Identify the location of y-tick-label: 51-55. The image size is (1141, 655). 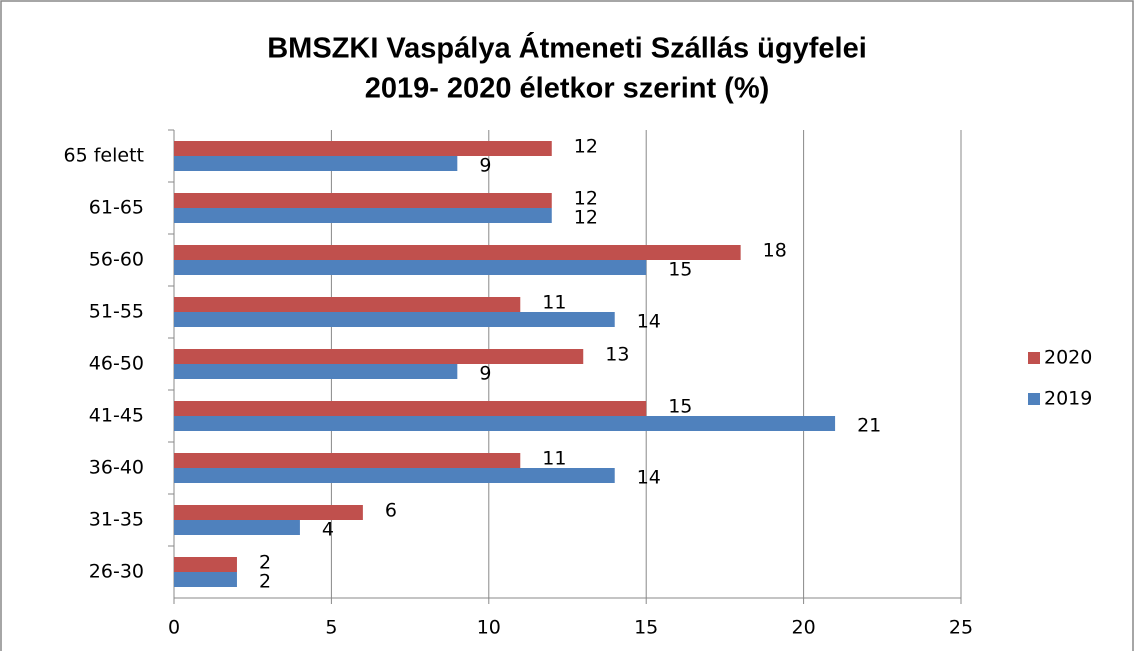
(116, 312).